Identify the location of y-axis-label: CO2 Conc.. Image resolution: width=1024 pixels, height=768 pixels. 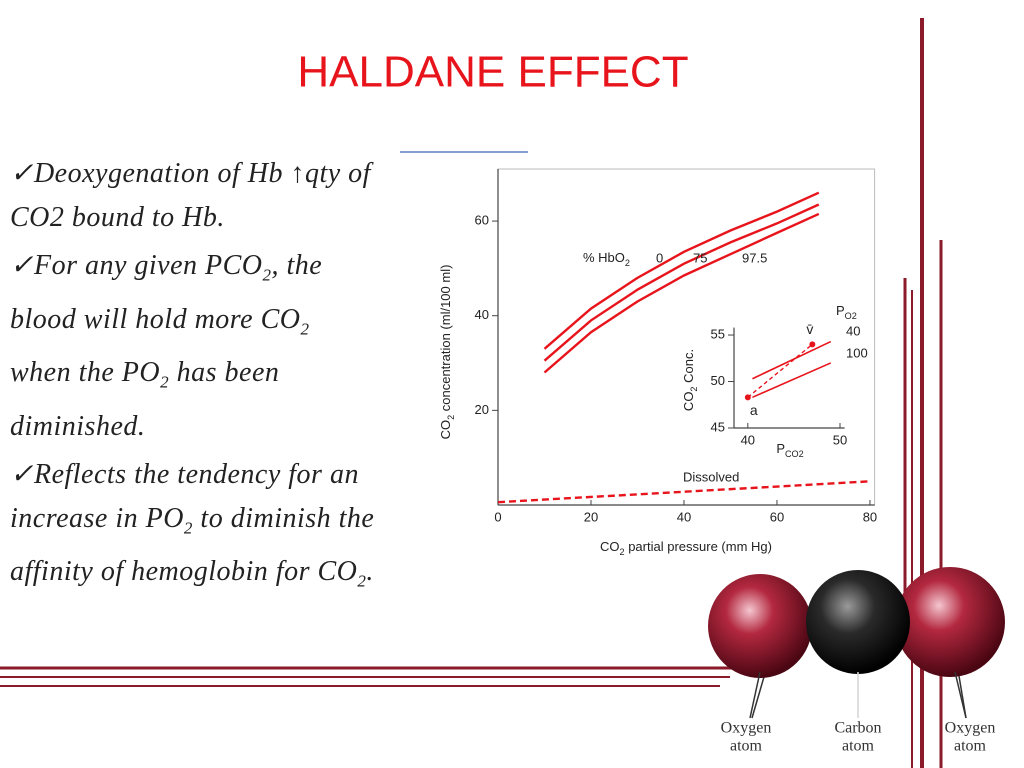
(690, 380).